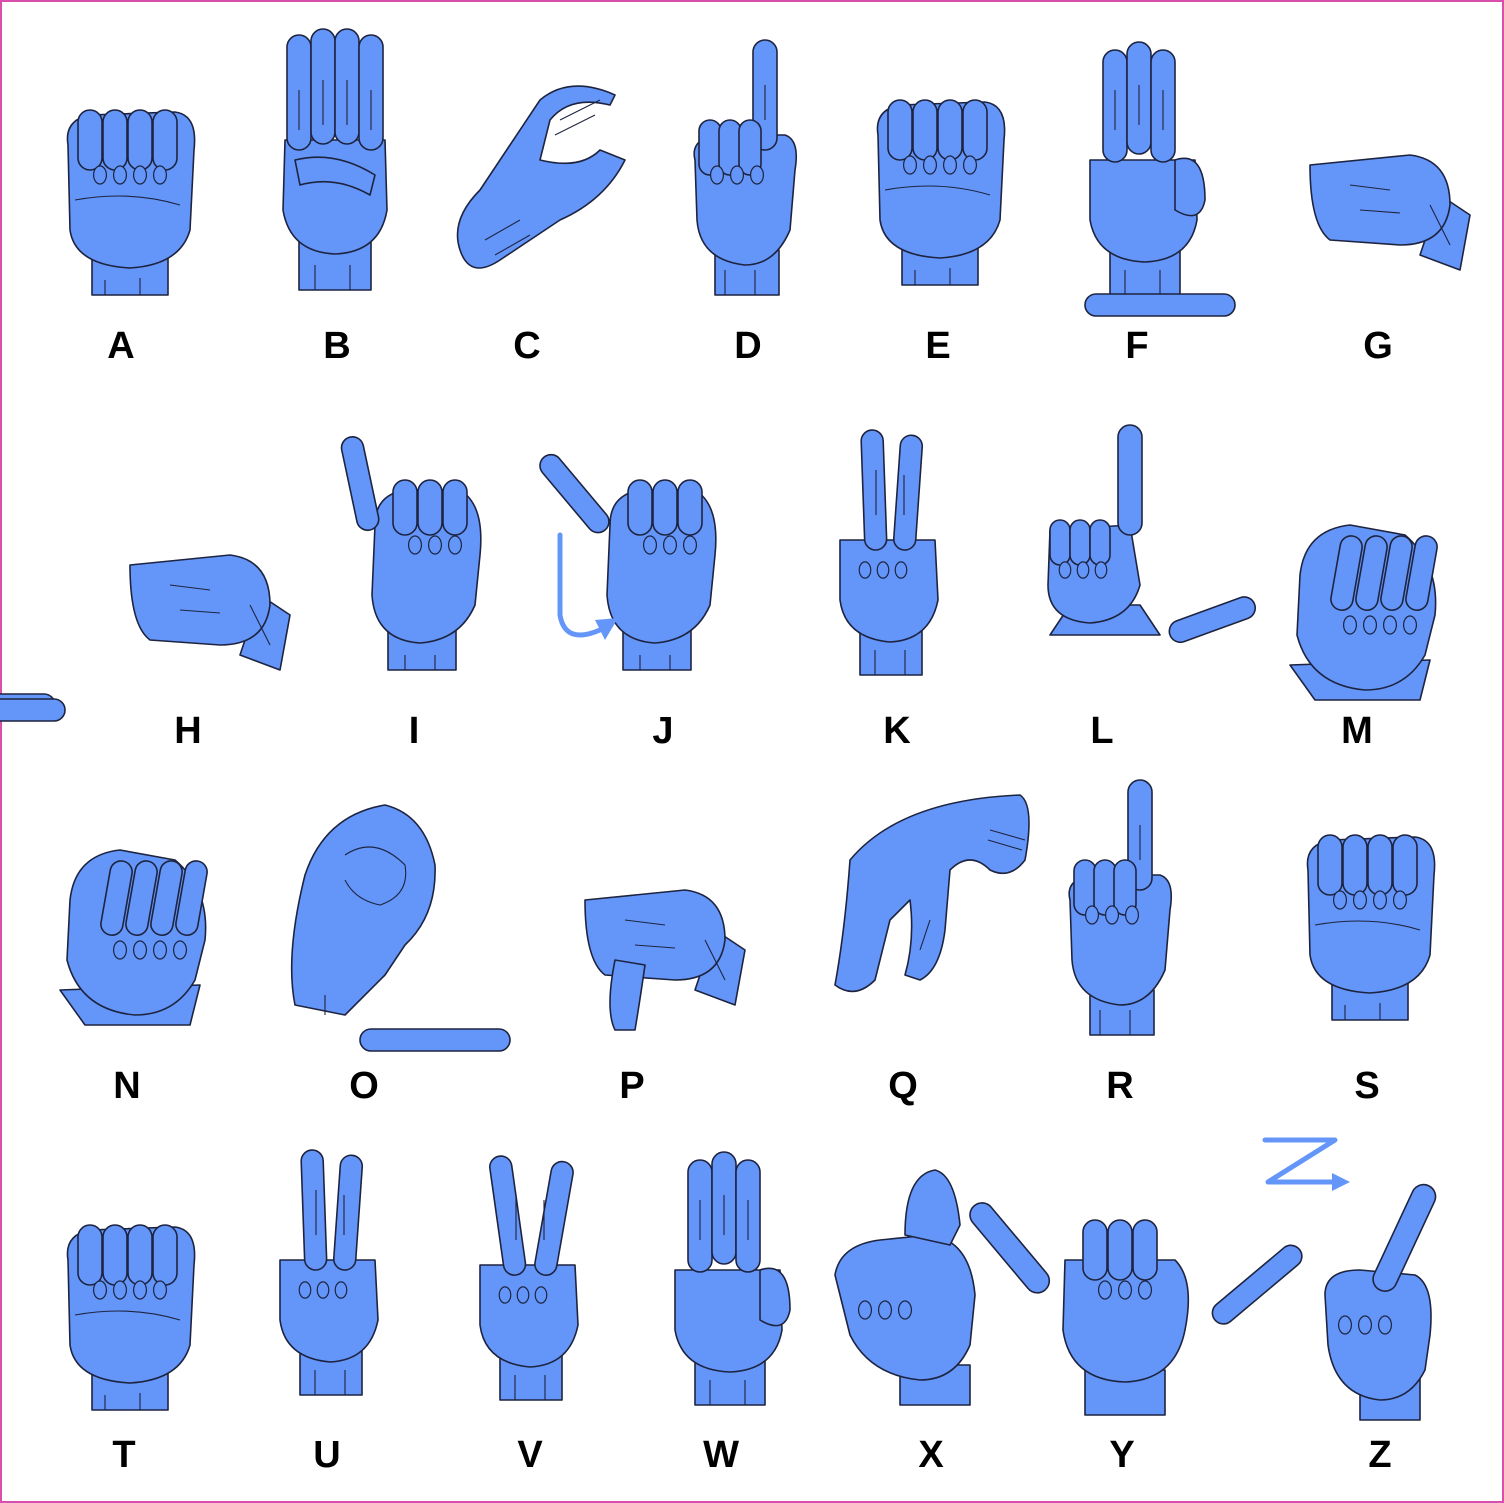 The width and height of the screenshot is (1504, 1503). What do you see at coordinates (1277, 235) in the screenshot?
I see `g-handshape-icon` at bounding box center [1277, 235].